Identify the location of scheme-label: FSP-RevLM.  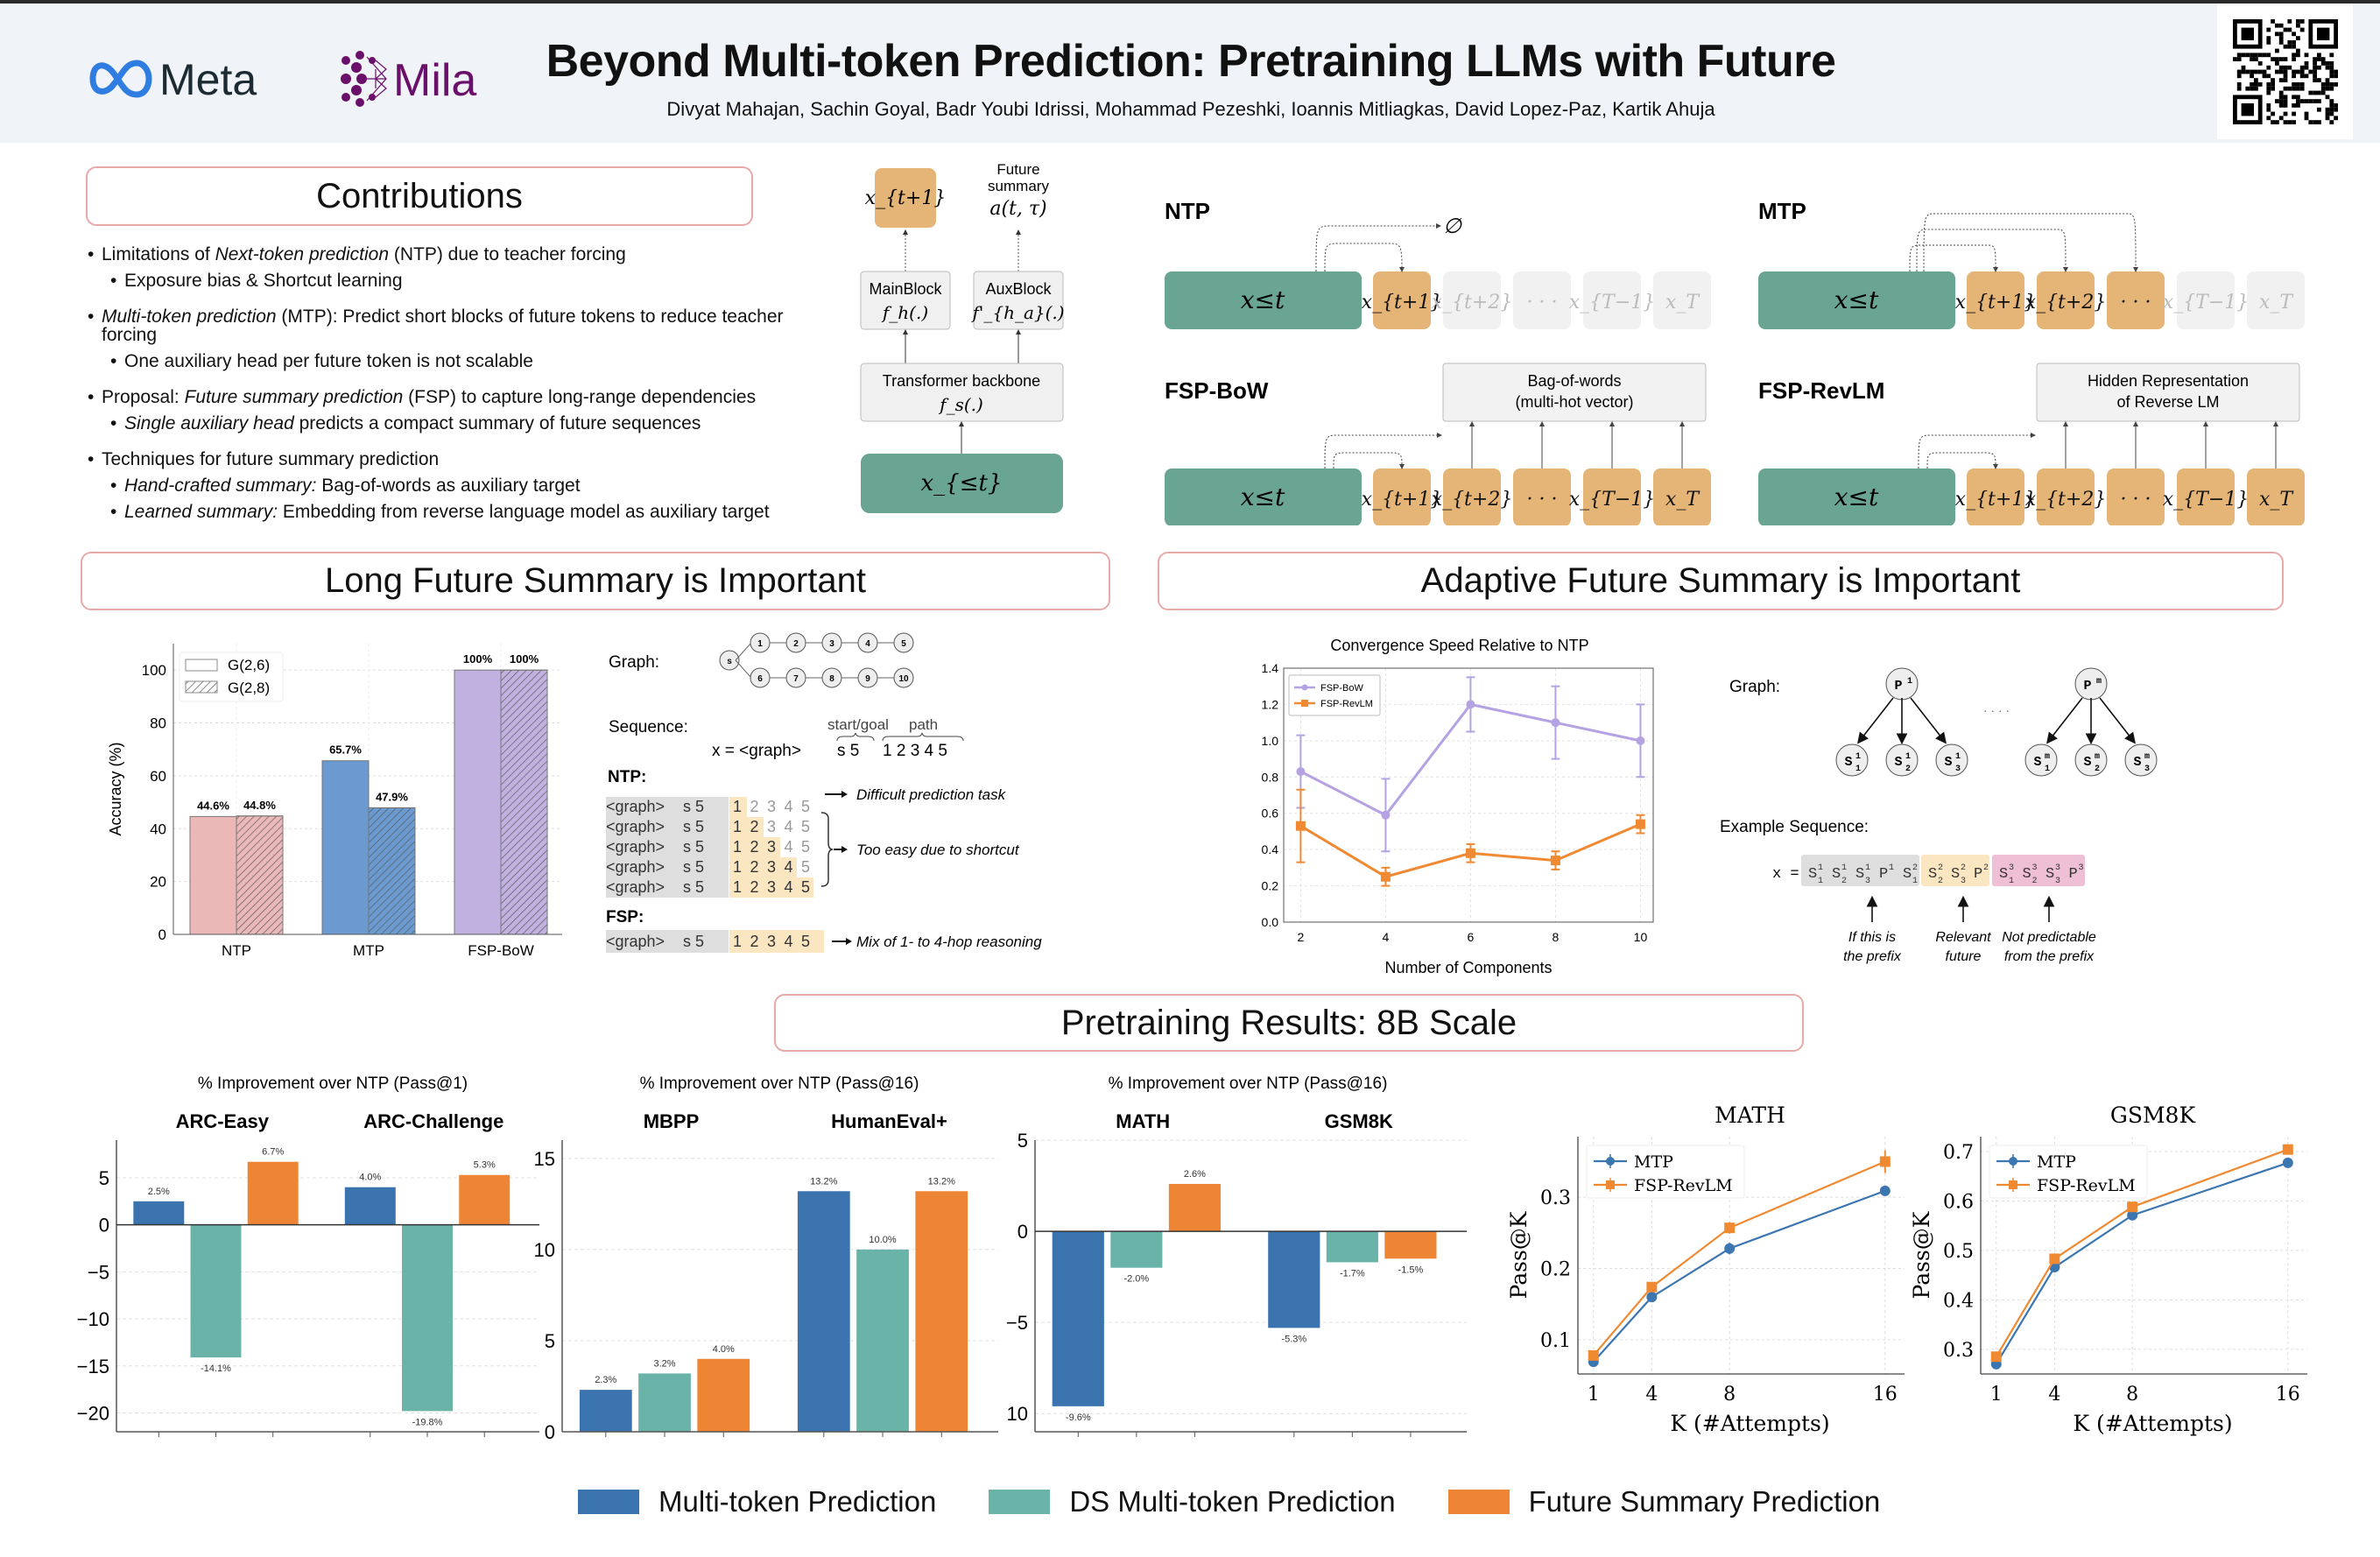
(1821, 390).